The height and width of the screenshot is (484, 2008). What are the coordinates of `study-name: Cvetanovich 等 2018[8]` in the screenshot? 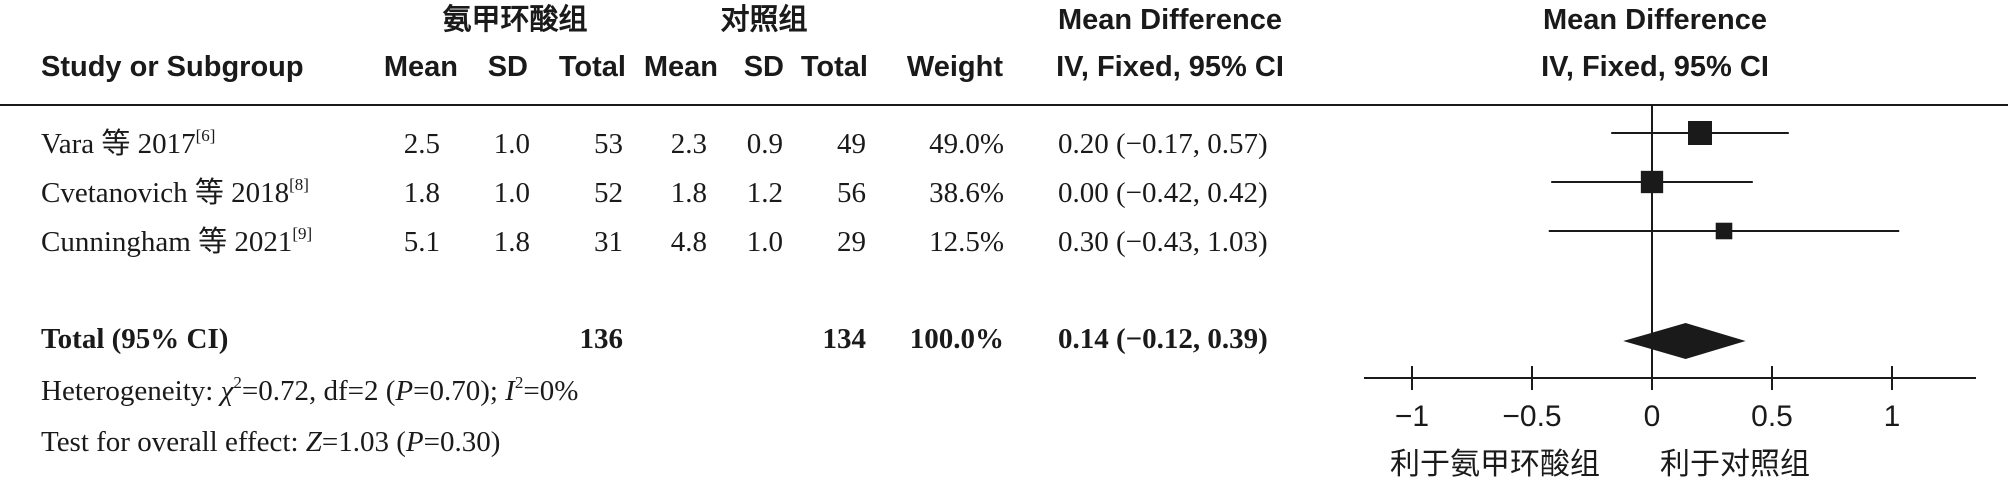 It's located at (175, 192).